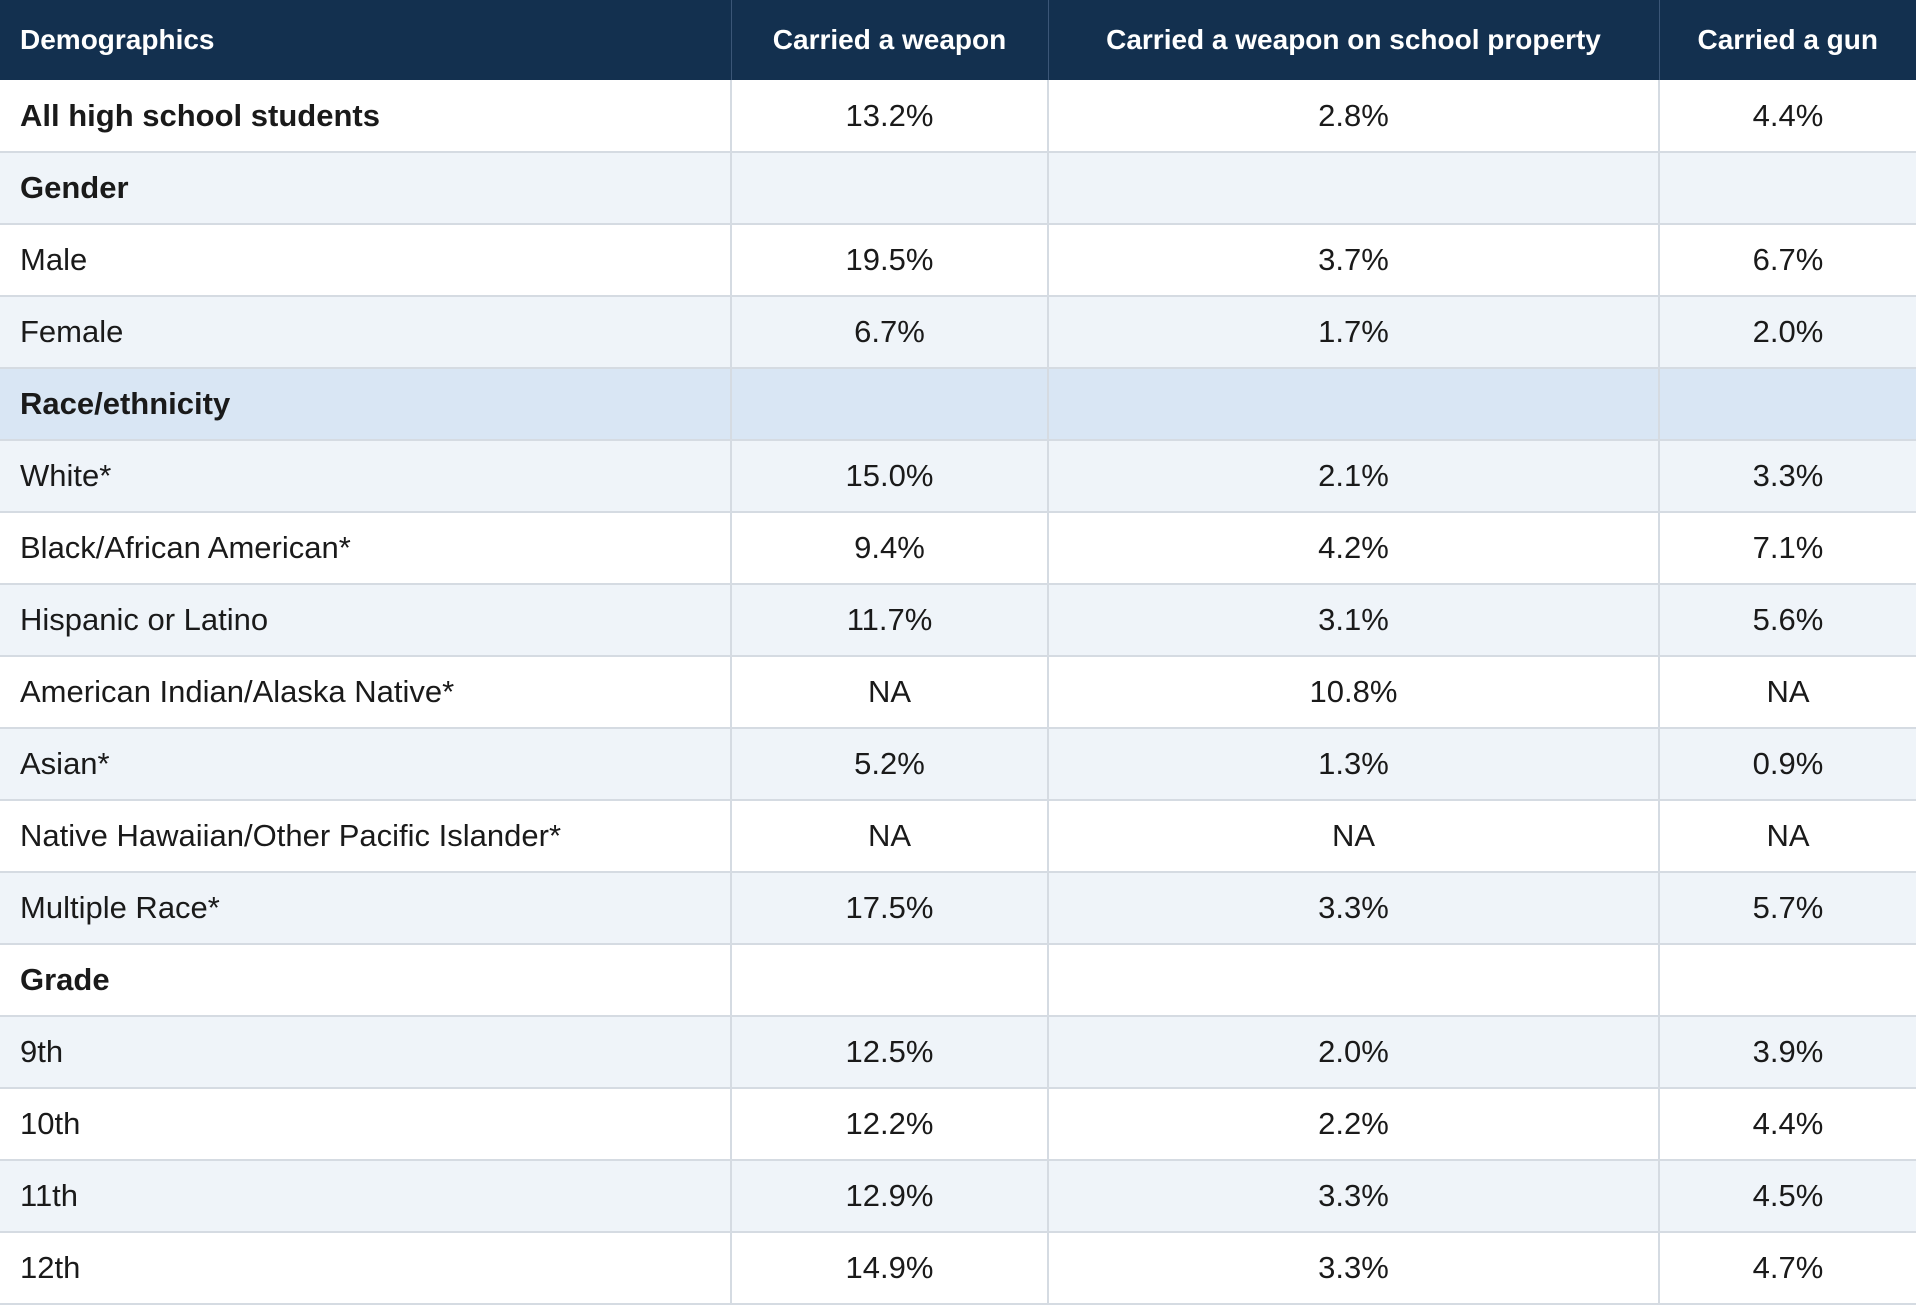  What do you see at coordinates (1353, 692) in the screenshot?
I see `cell-carried-weapon-school: 10.8%` at bounding box center [1353, 692].